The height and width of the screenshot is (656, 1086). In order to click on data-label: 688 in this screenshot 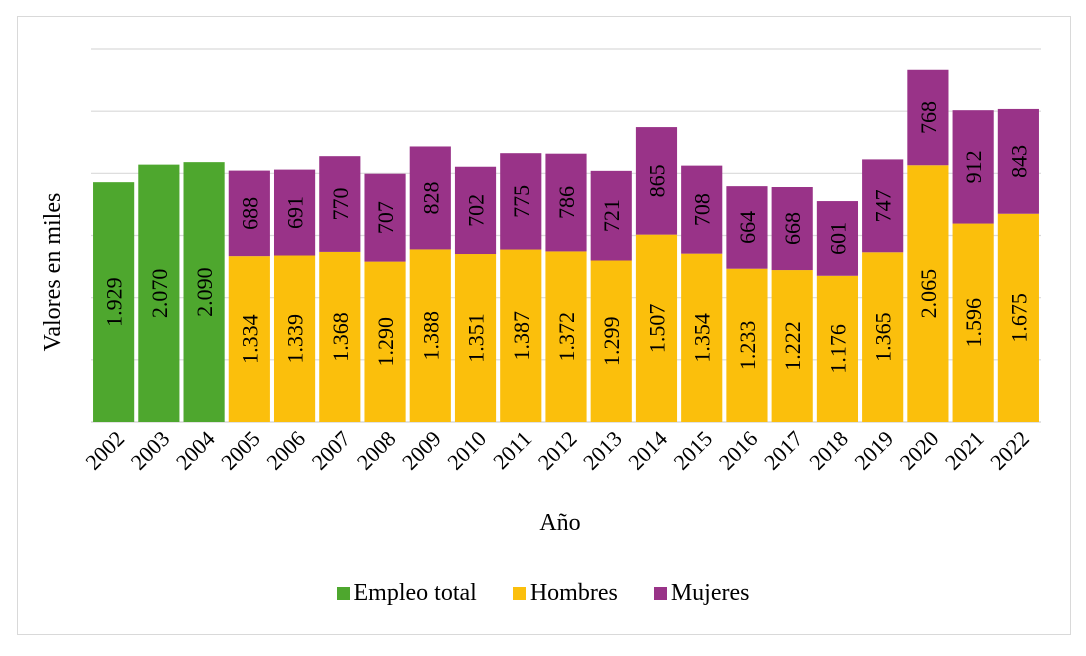, I will do `click(249, 213)`.